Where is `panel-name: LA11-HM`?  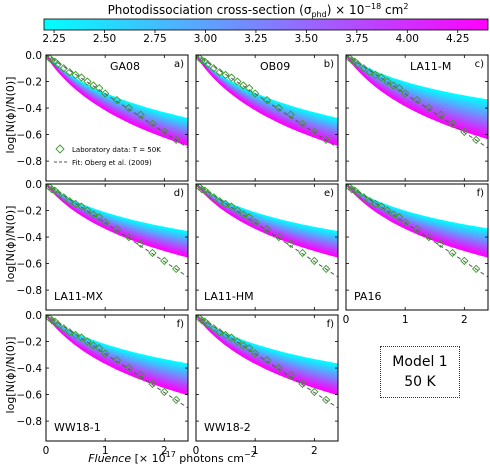
panel-name: LA11-HM is located at coordinates (229, 296).